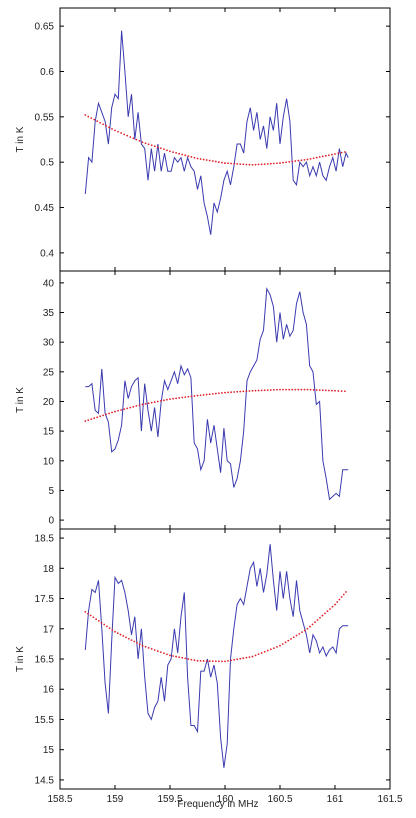  I want to click on x-axis-label: Frequency in MHz, so click(217, 804).